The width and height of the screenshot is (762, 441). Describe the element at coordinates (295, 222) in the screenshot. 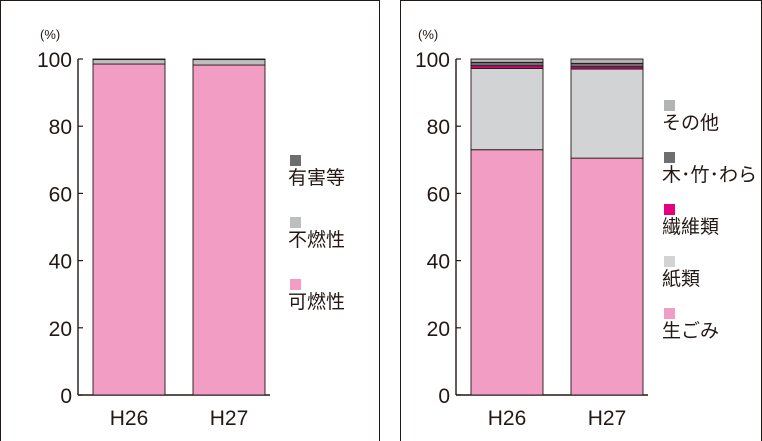

I see `legend-swatch-non-combustible` at that location.